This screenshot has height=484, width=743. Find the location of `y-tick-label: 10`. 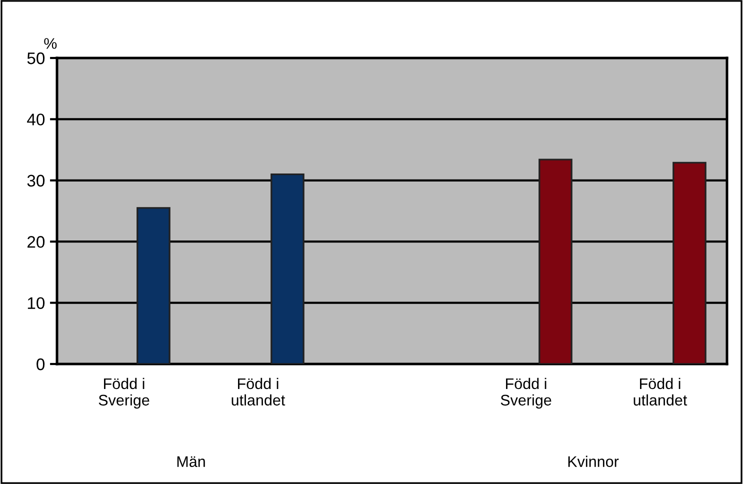

y-tick-label: 10 is located at coordinates (36, 303).